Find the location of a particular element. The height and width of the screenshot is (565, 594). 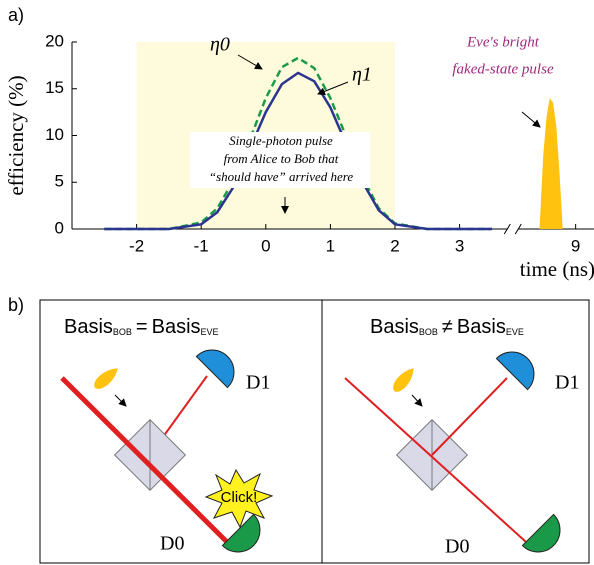

note-box is located at coordinates (280, 160).